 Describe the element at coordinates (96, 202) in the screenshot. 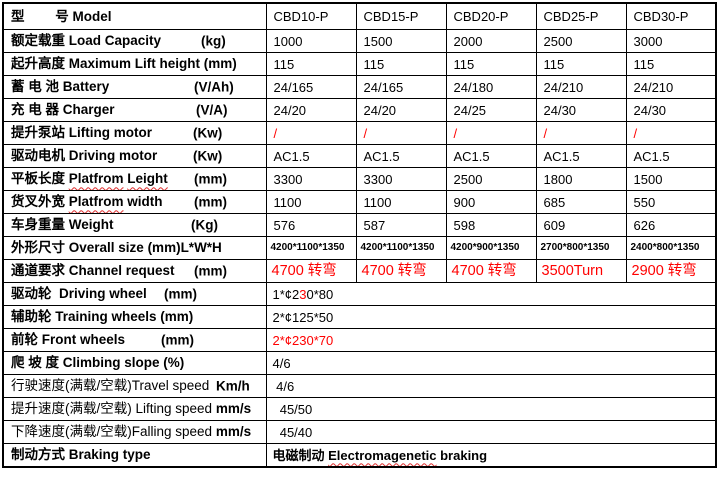

I see `text-part: Platfrom` at that location.